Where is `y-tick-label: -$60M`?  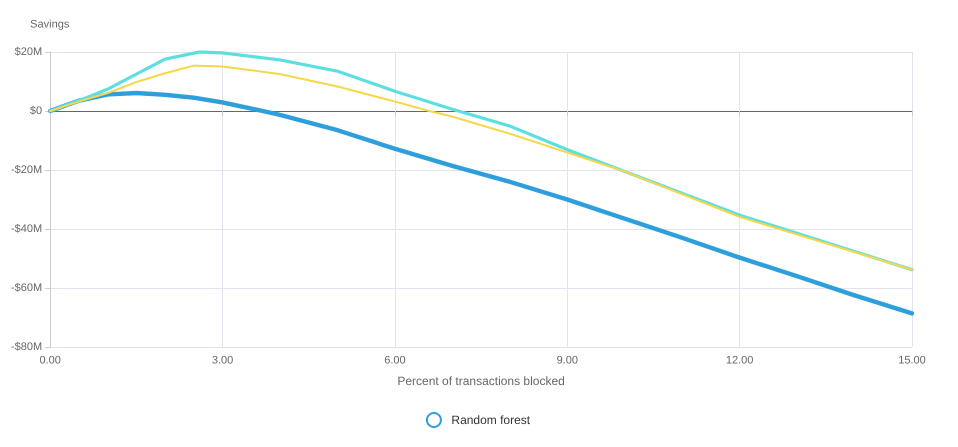
y-tick-label: -$60M is located at coordinates (26, 288).